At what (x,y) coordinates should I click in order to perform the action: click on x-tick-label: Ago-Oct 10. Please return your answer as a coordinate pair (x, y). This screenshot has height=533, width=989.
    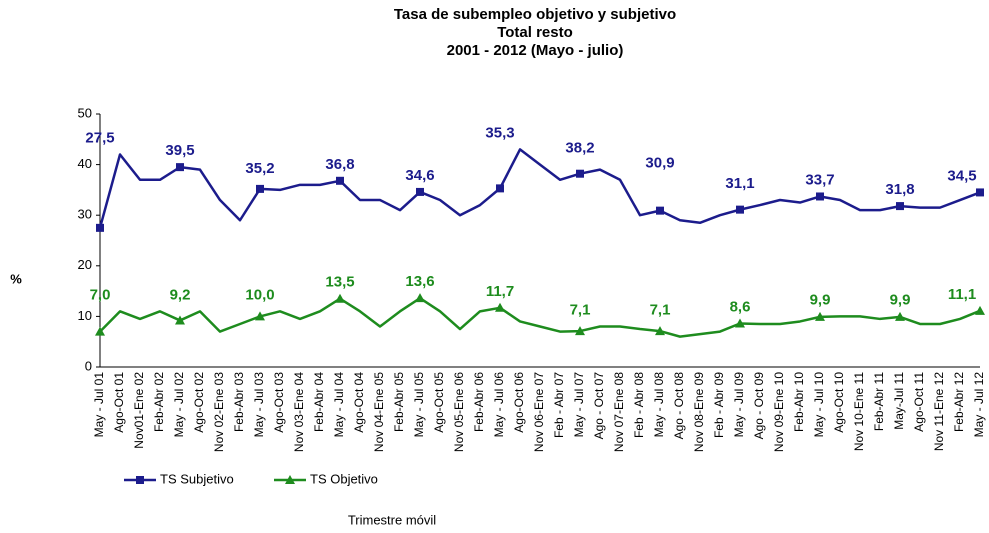
    Looking at the image, I should click on (839, 402).